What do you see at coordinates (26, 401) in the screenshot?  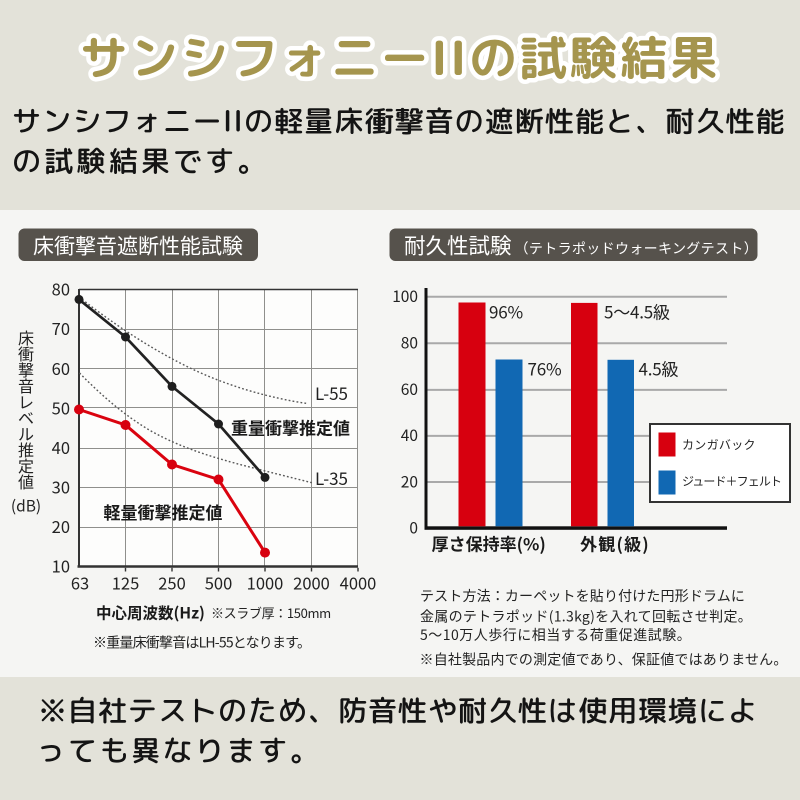 I see `svg-text: レ` at bounding box center [26, 401].